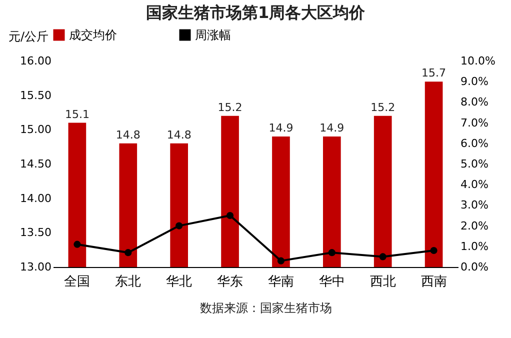 The height and width of the screenshot is (338, 511). What do you see at coordinates (77, 114) in the screenshot?
I see `data-label: 15.1` at bounding box center [77, 114].